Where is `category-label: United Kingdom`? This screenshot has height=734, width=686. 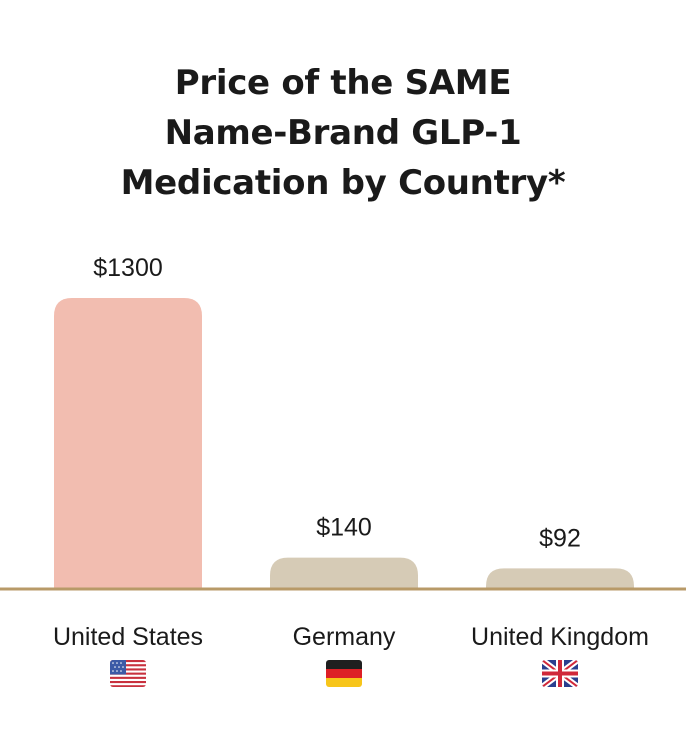 category-label: United Kingdom is located at coordinates (560, 637).